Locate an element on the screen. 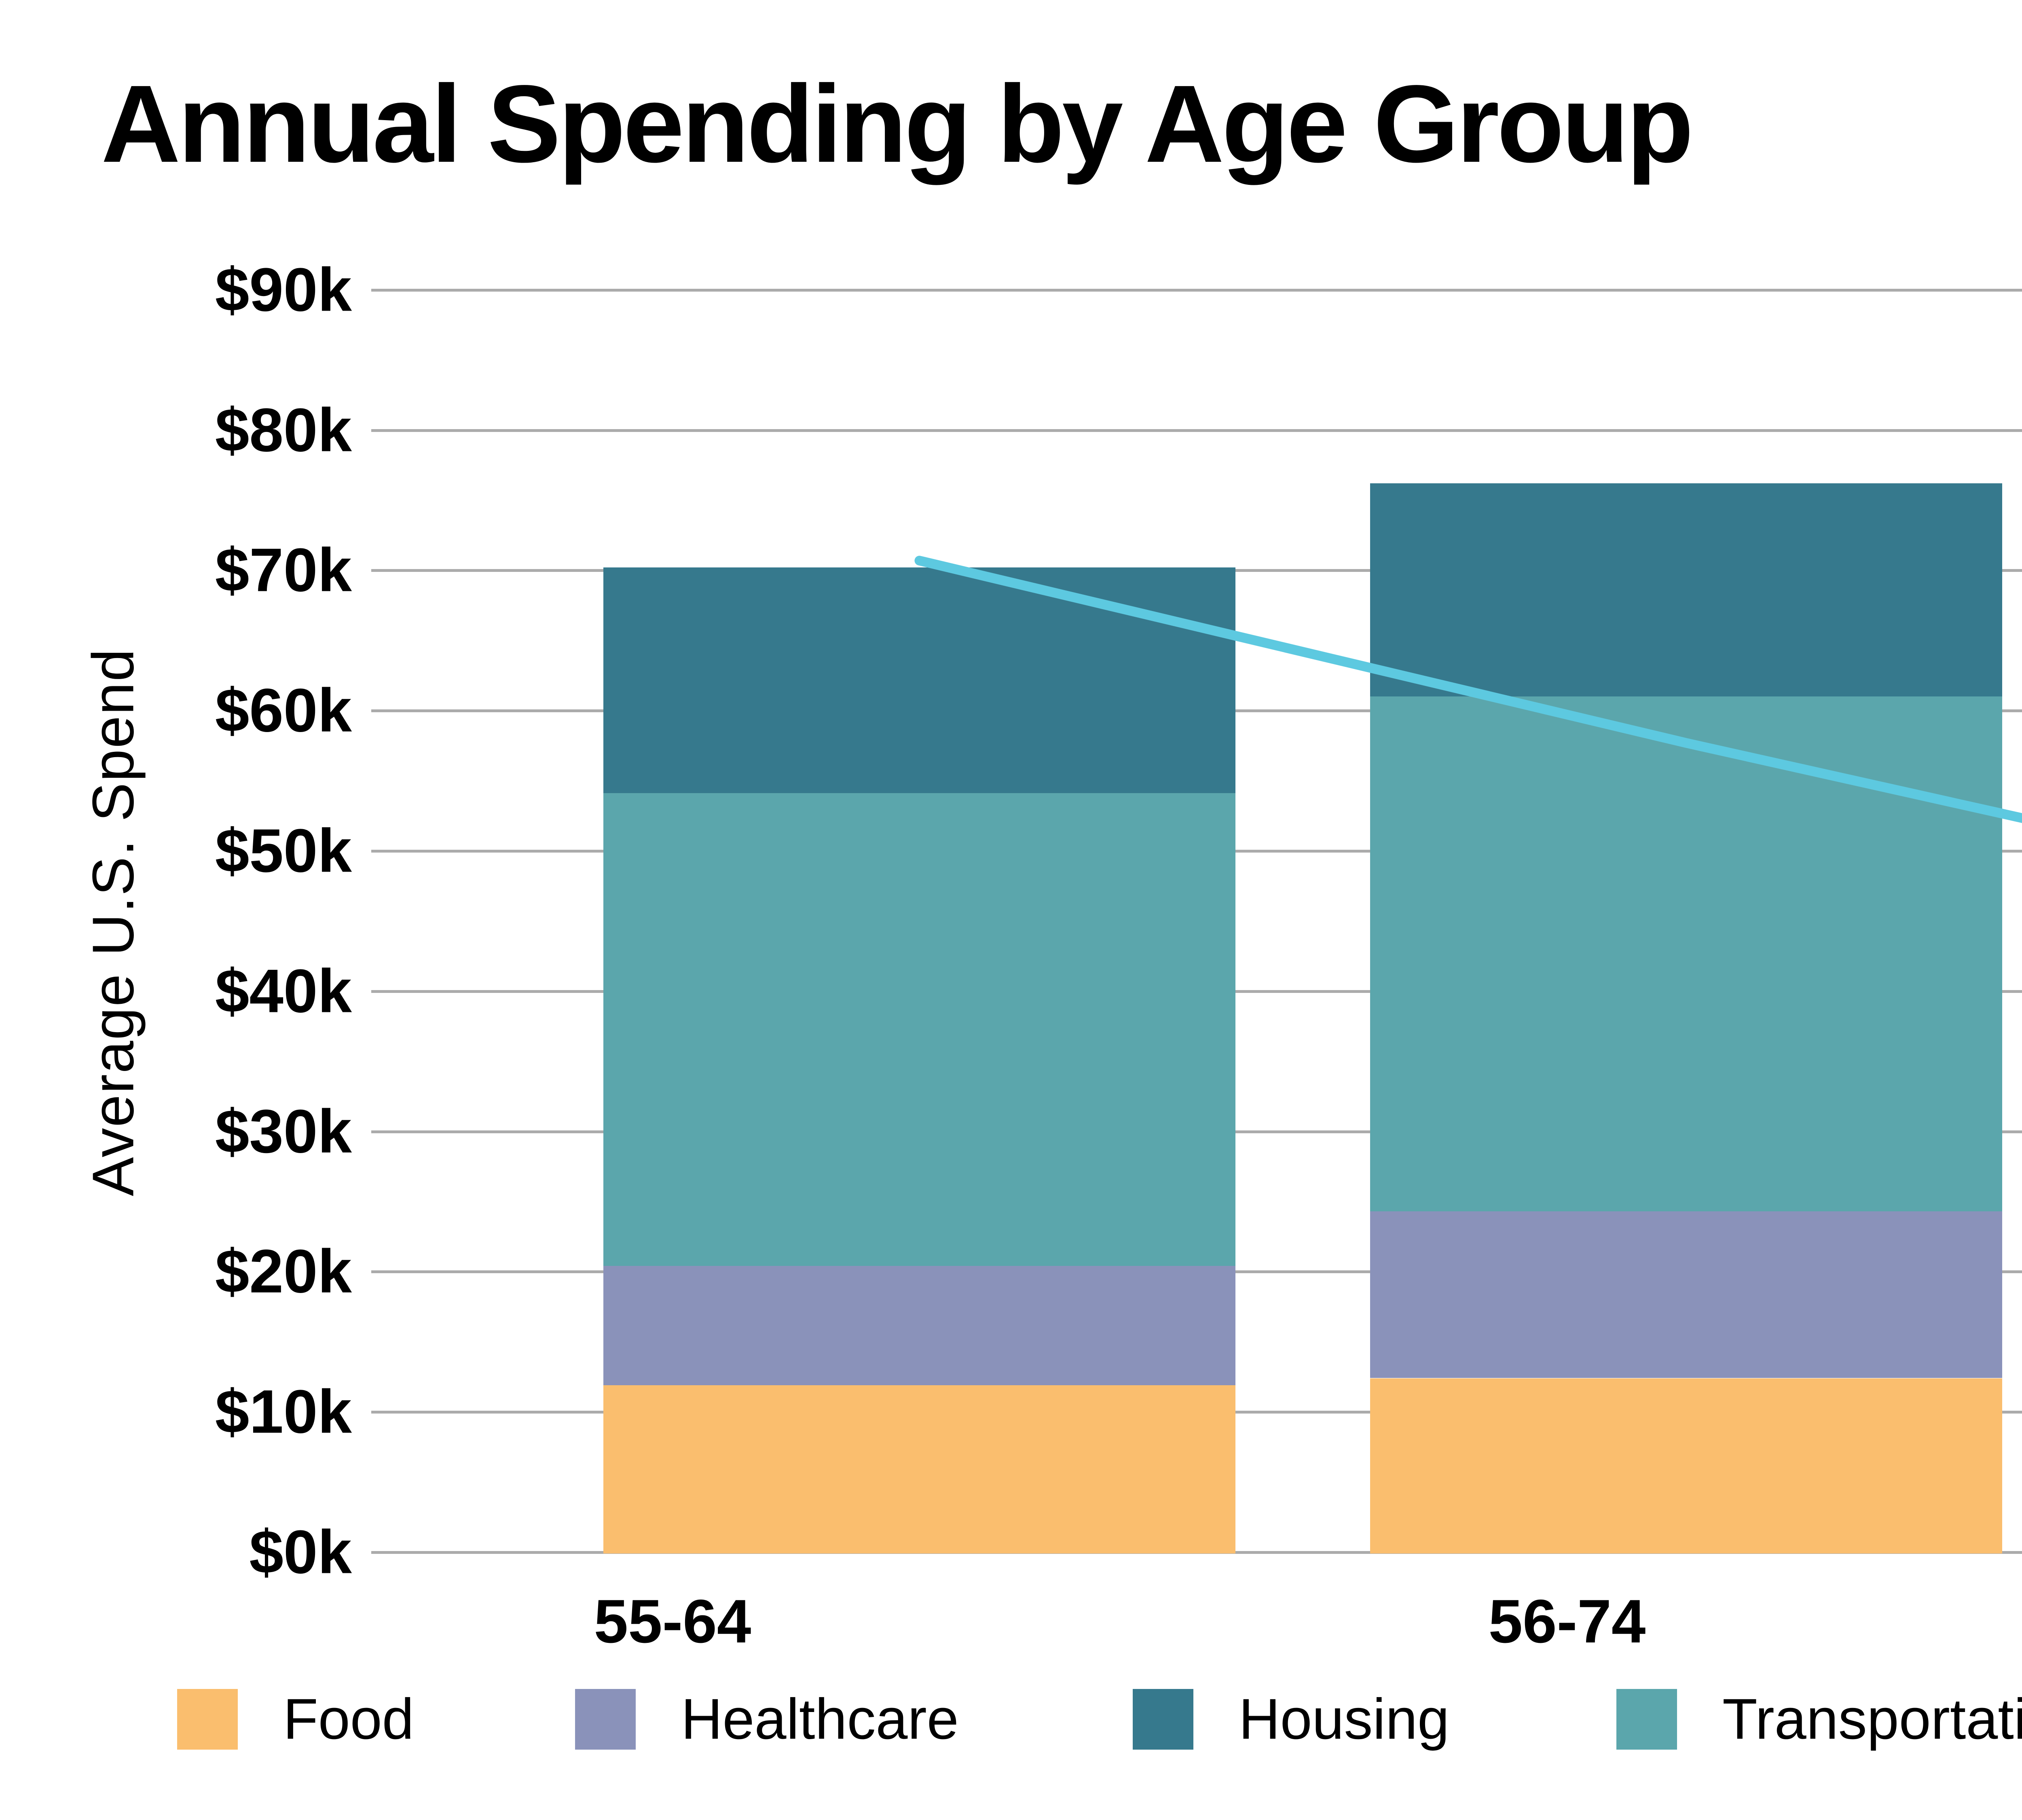  legend-item-transportation: Transportation is located at coordinates (1819, 1719).